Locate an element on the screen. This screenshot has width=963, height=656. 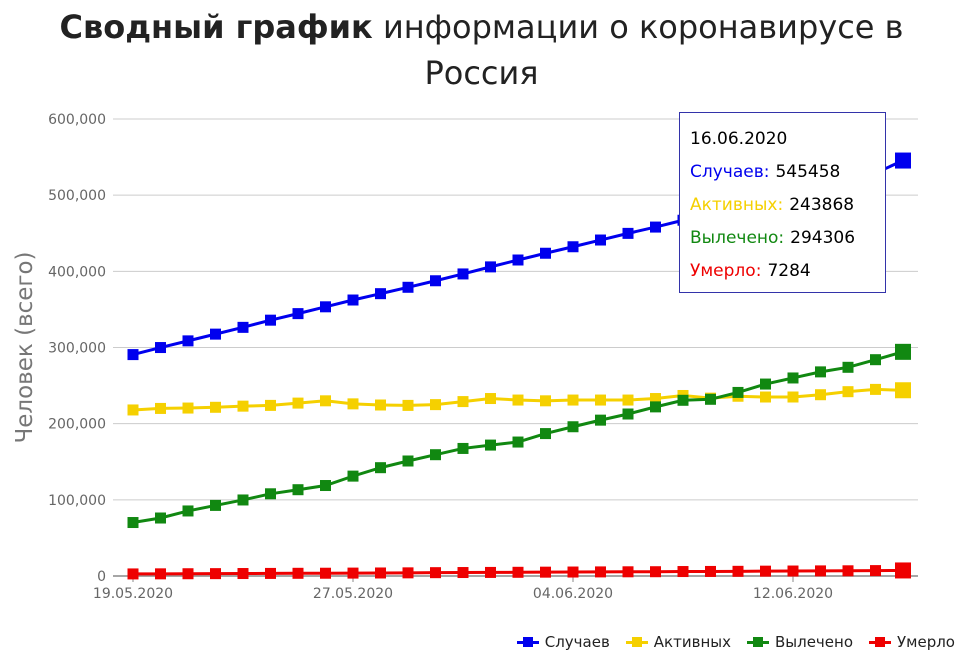
y-tick-label: 100,000 is located at coordinates (77, 501).